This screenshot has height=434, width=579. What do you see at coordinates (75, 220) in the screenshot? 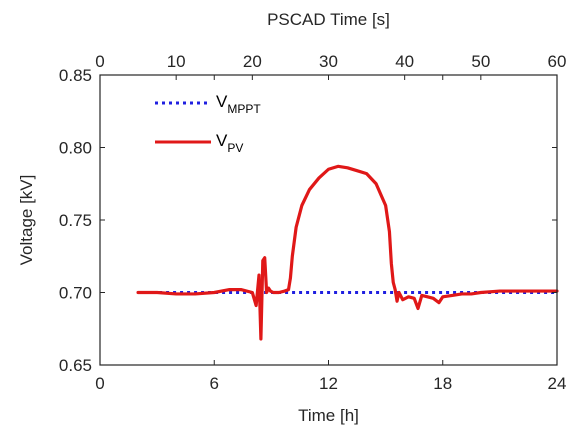
I see `y-tick-label: 0.75` at bounding box center [75, 220].